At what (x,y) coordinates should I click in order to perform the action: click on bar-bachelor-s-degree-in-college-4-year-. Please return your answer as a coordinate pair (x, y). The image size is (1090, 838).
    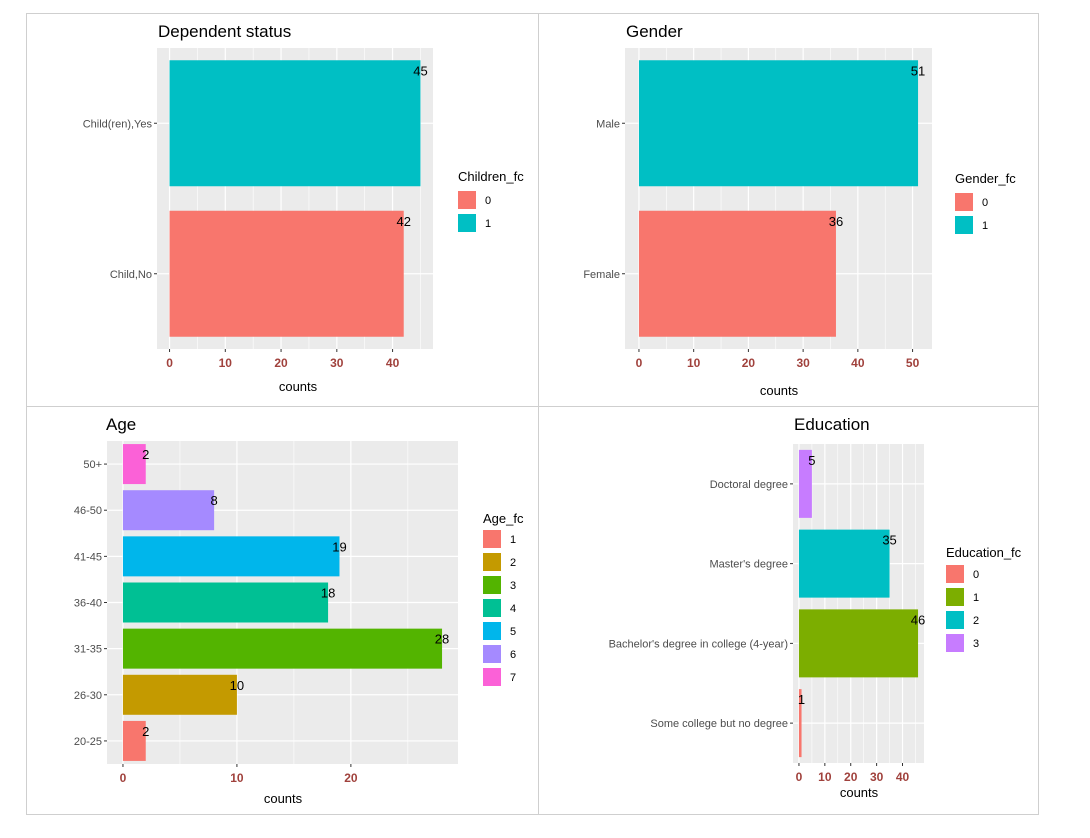
    Looking at the image, I should click on (858, 643).